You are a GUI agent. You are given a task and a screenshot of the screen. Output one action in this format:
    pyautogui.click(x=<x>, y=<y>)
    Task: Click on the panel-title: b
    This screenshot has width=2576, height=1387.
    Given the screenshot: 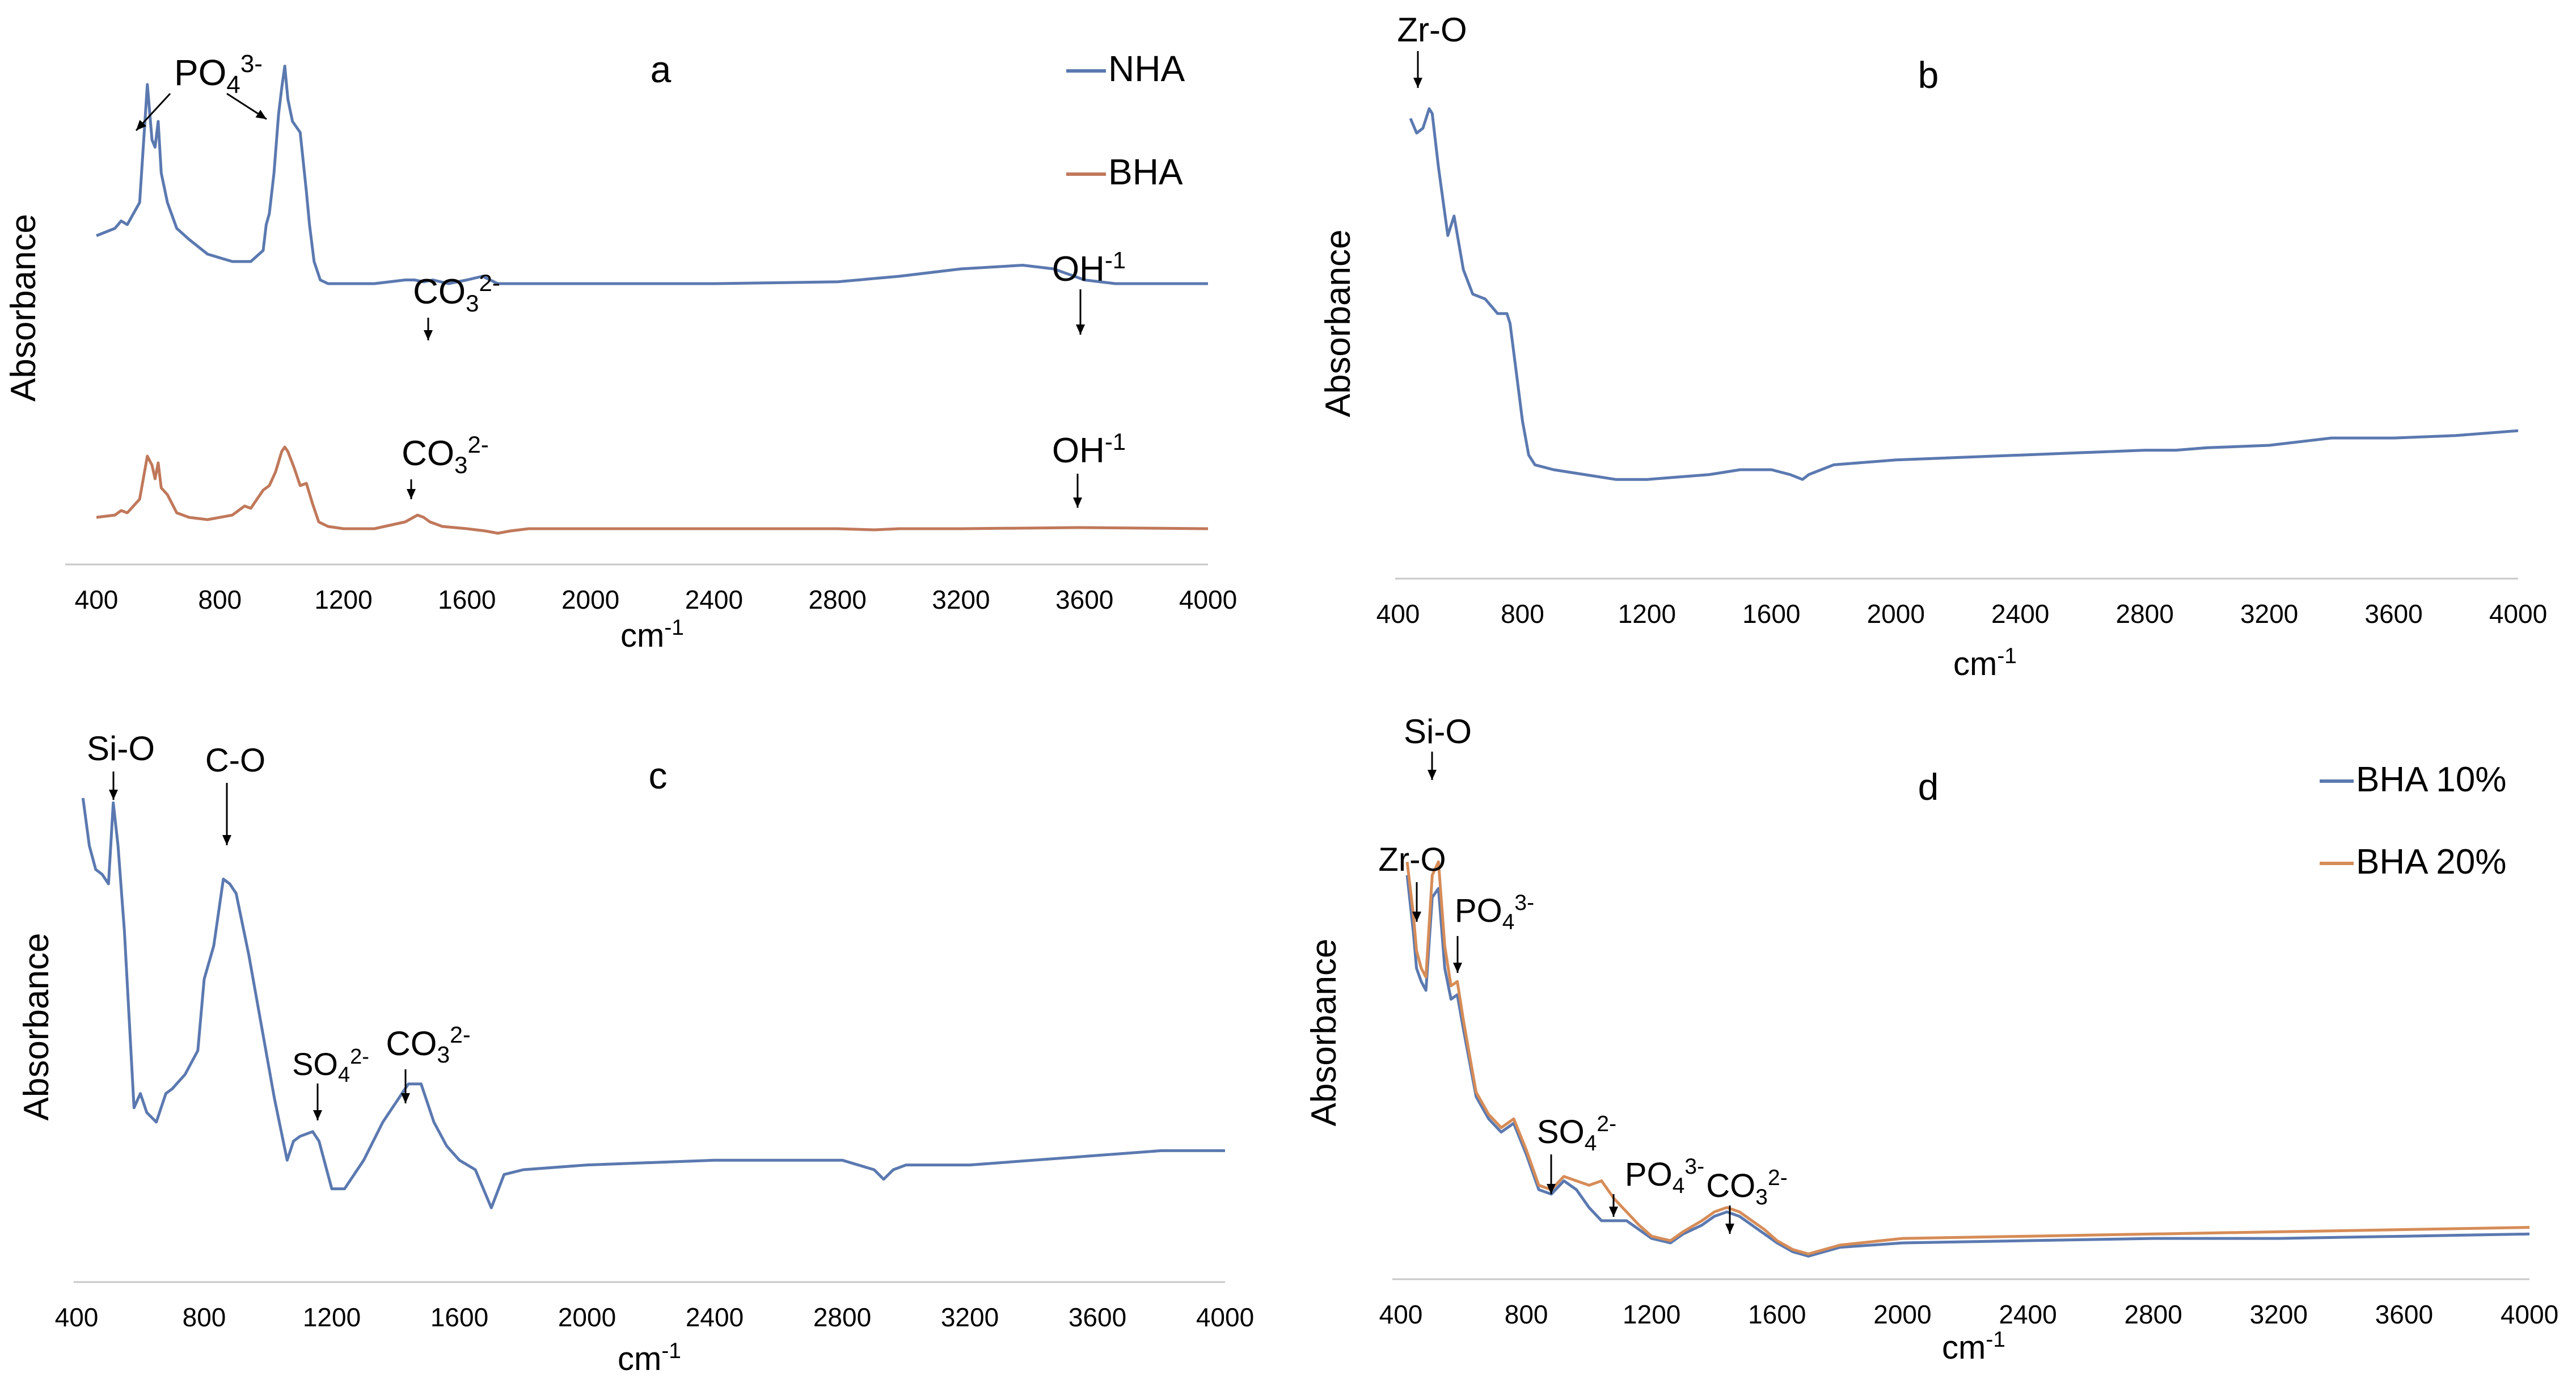 What is the action you would take?
    pyautogui.click(x=1928, y=75)
    